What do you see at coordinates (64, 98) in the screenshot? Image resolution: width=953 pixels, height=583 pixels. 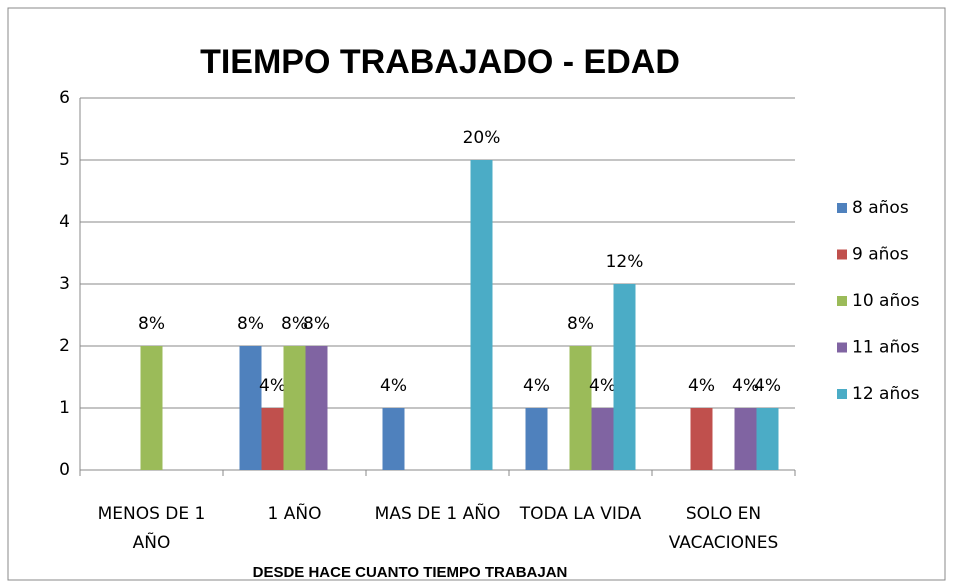 I see `y-tick-label: 6` at bounding box center [64, 98].